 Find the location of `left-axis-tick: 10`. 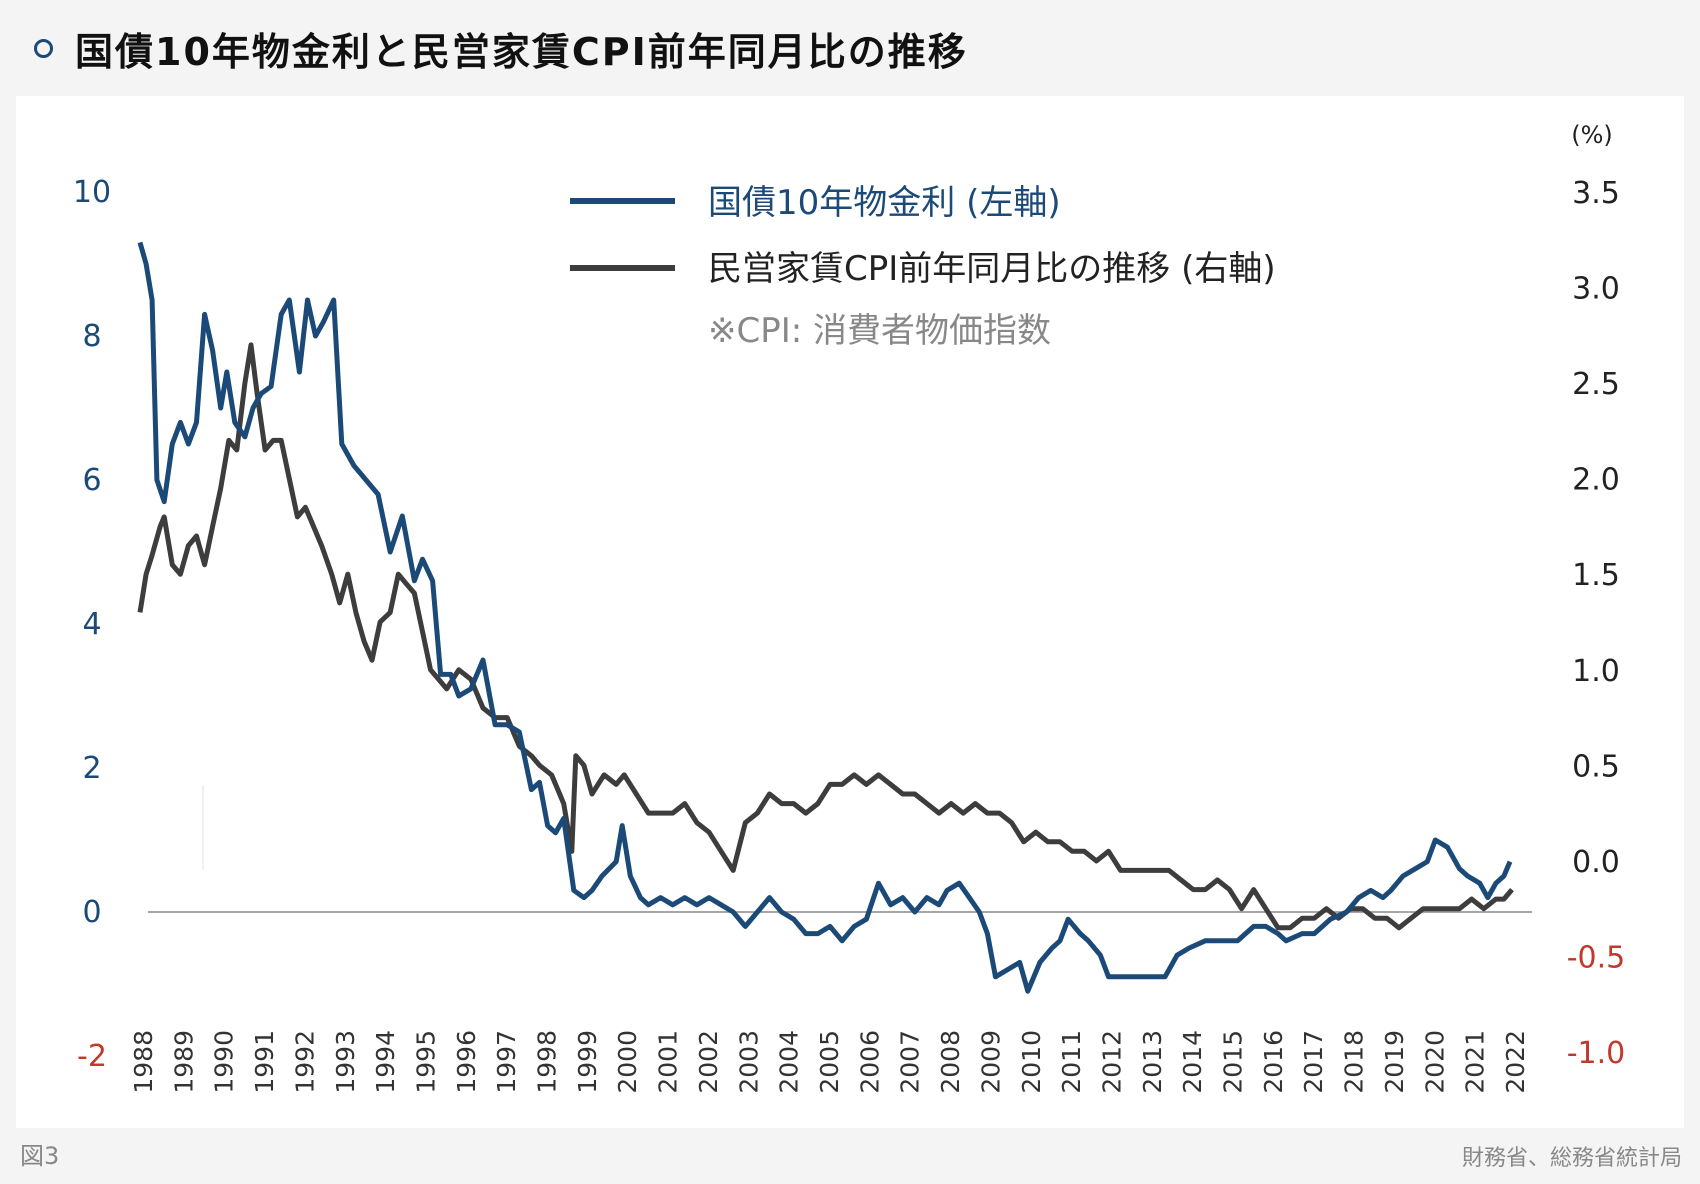

left-axis-tick: 10 is located at coordinates (92, 192).